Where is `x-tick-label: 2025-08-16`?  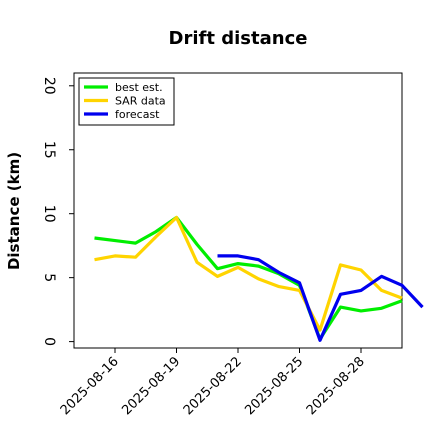 x-tick-label: 2025-08-16 is located at coordinates (90, 386).